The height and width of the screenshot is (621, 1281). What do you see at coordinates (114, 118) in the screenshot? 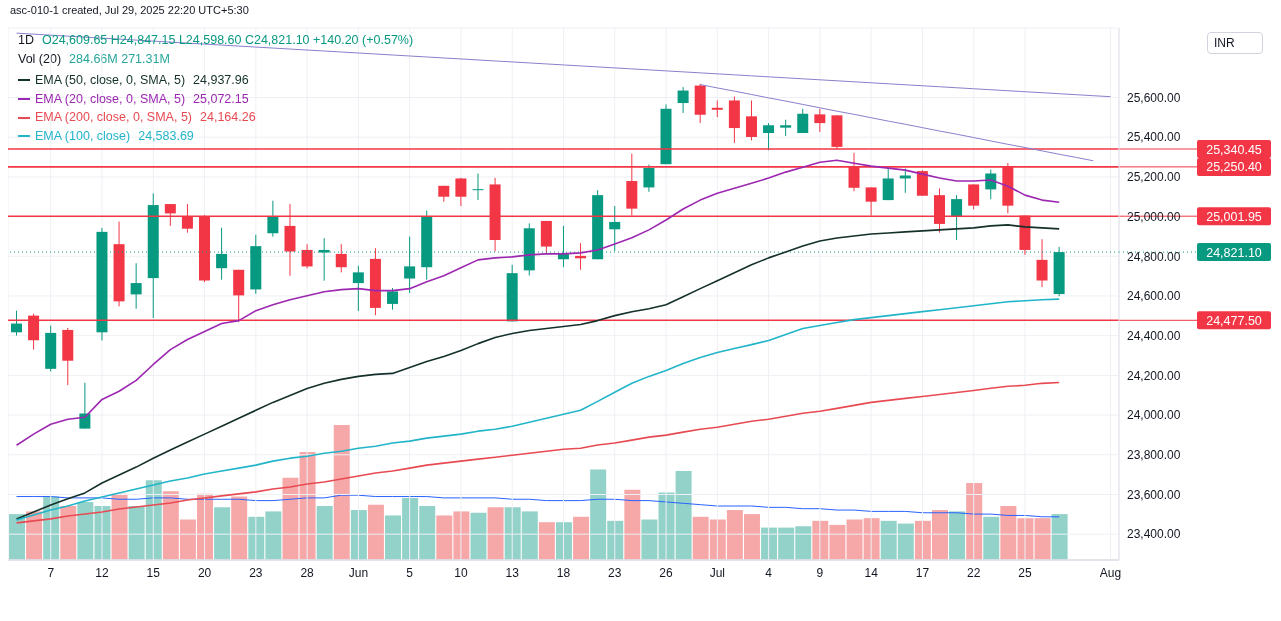
I see `legend-label: EMA (200, close, 0, SMA, 5)` at bounding box center [114, 118].